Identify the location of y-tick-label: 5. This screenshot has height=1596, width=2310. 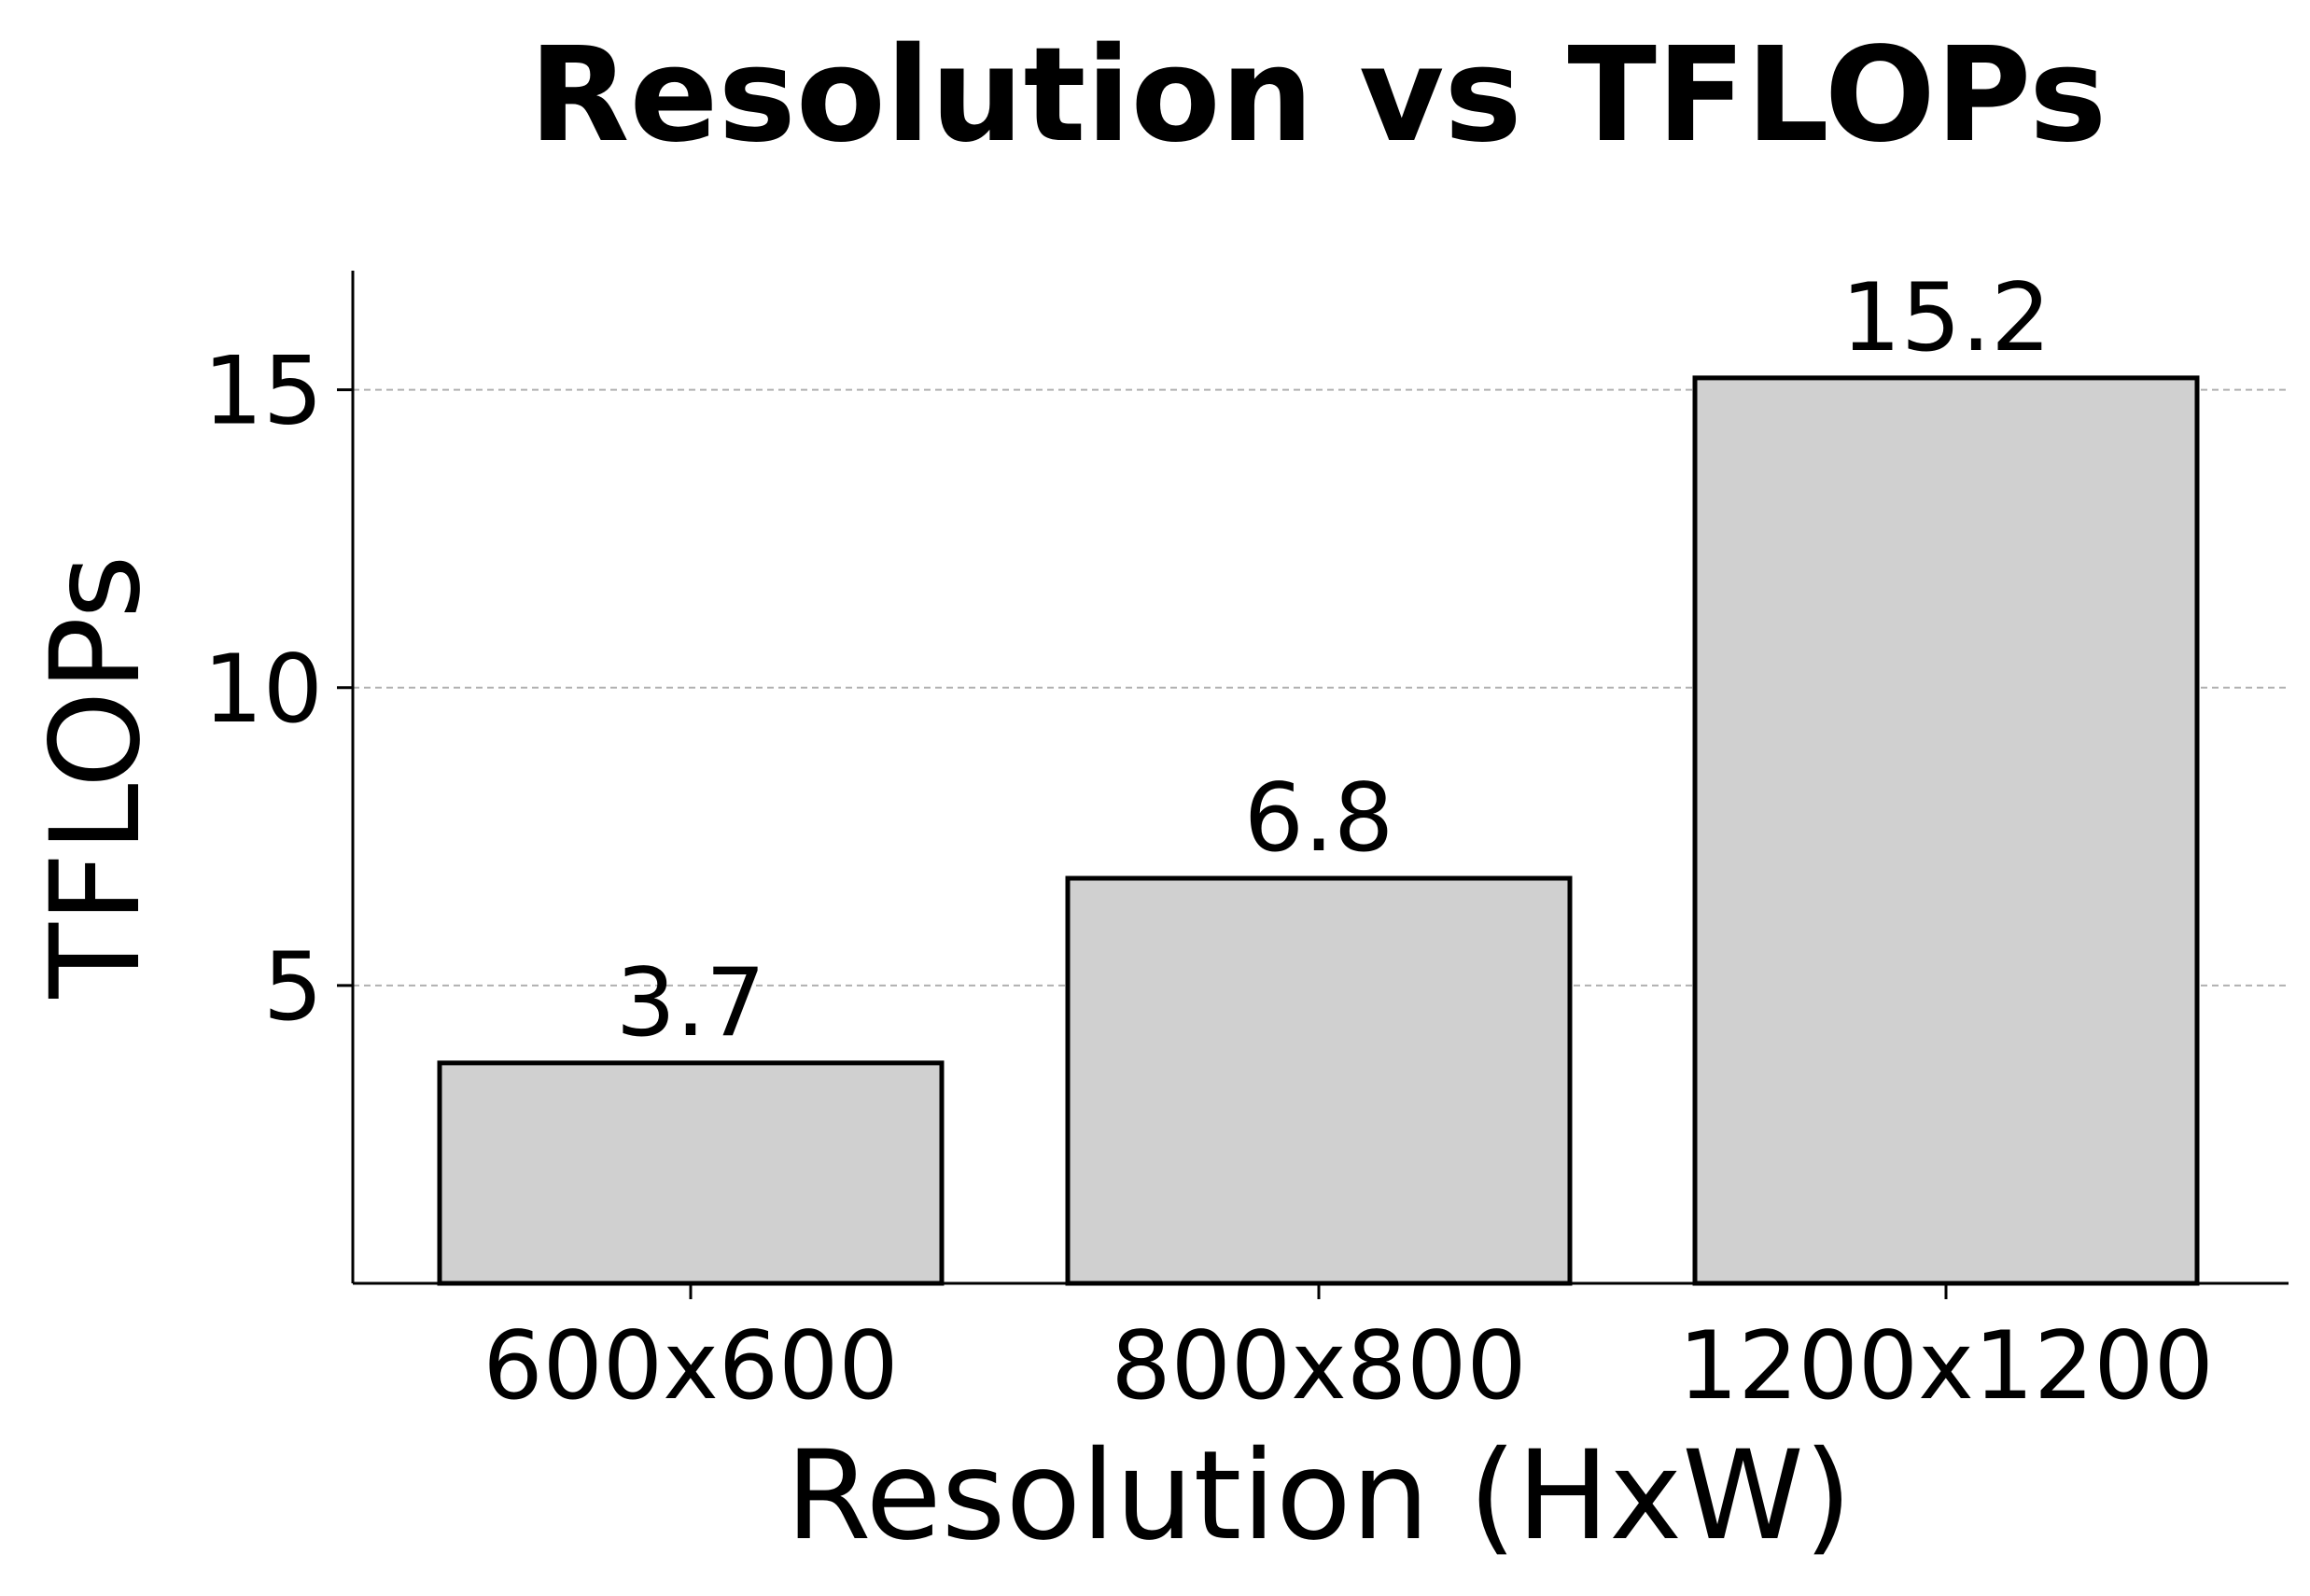
(293, 987).